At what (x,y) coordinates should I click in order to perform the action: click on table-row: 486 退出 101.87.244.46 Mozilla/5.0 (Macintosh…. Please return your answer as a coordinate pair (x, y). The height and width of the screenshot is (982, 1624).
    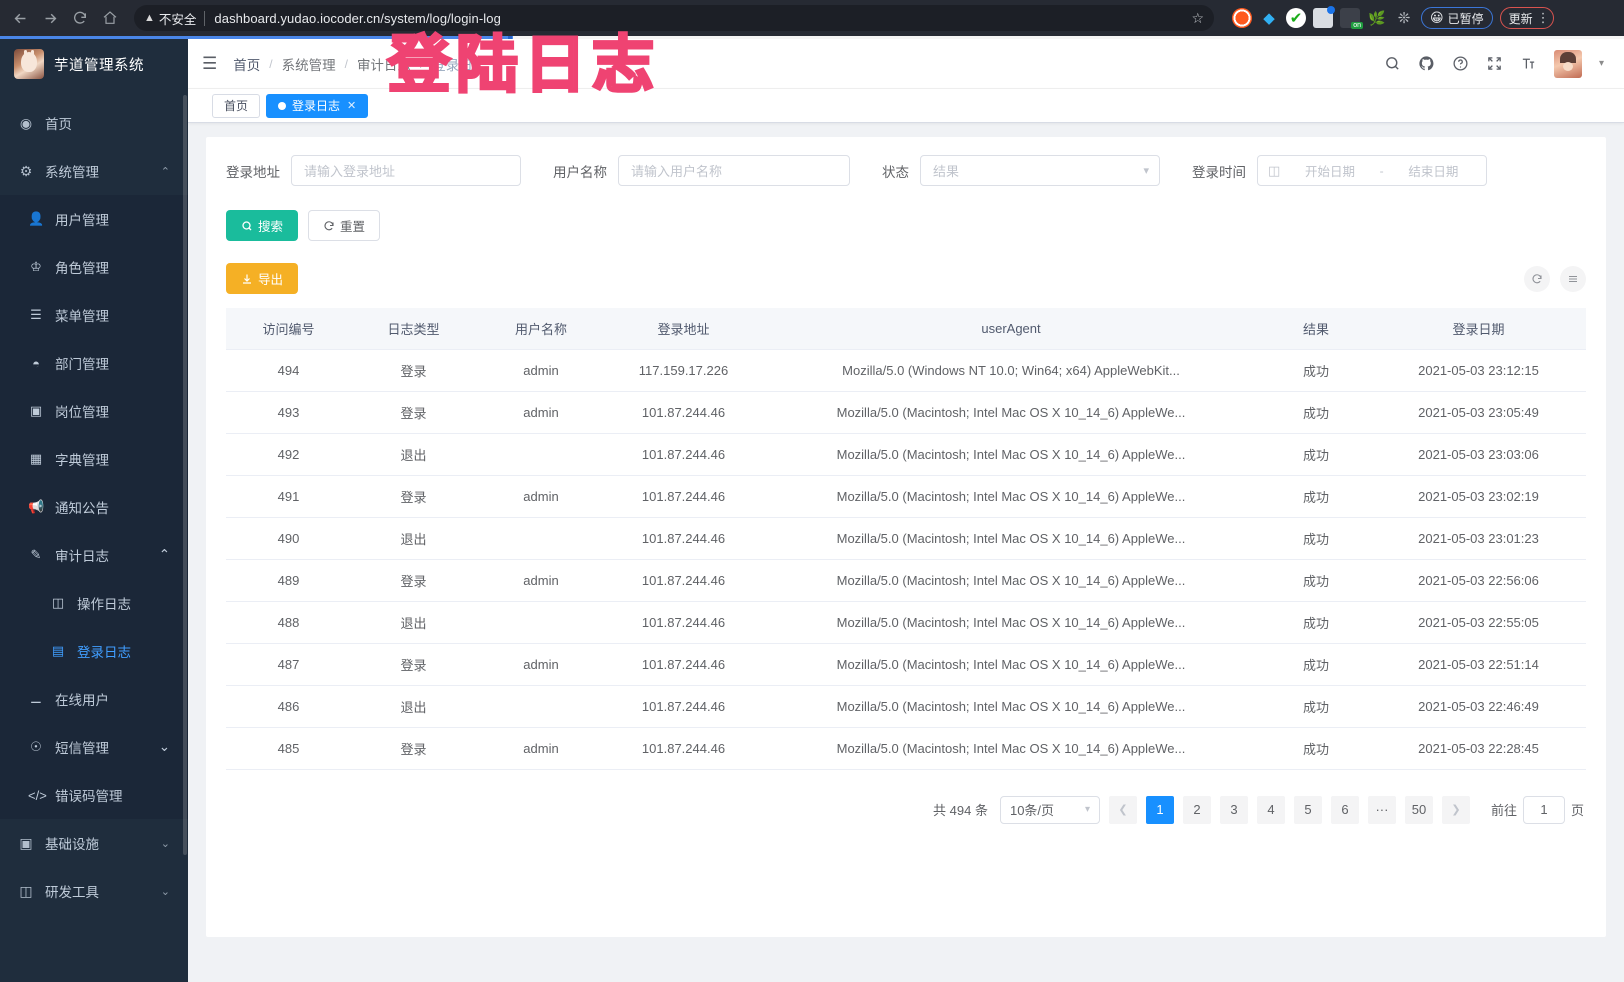
    Looking at the image, I should click on (906, 706).